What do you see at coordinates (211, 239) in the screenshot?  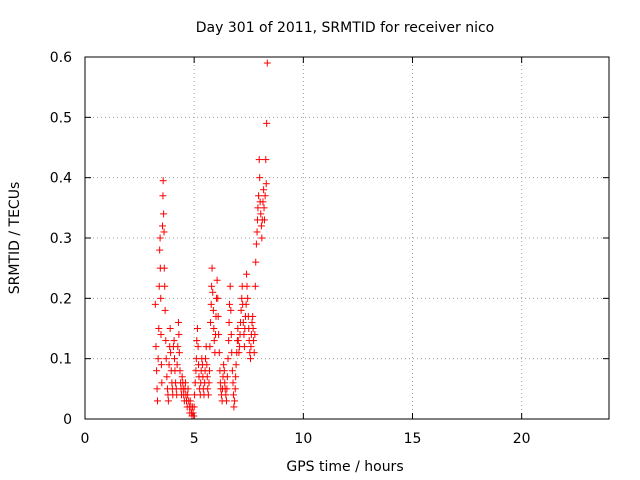 I see `data-points` at bounding box center [211, 239].